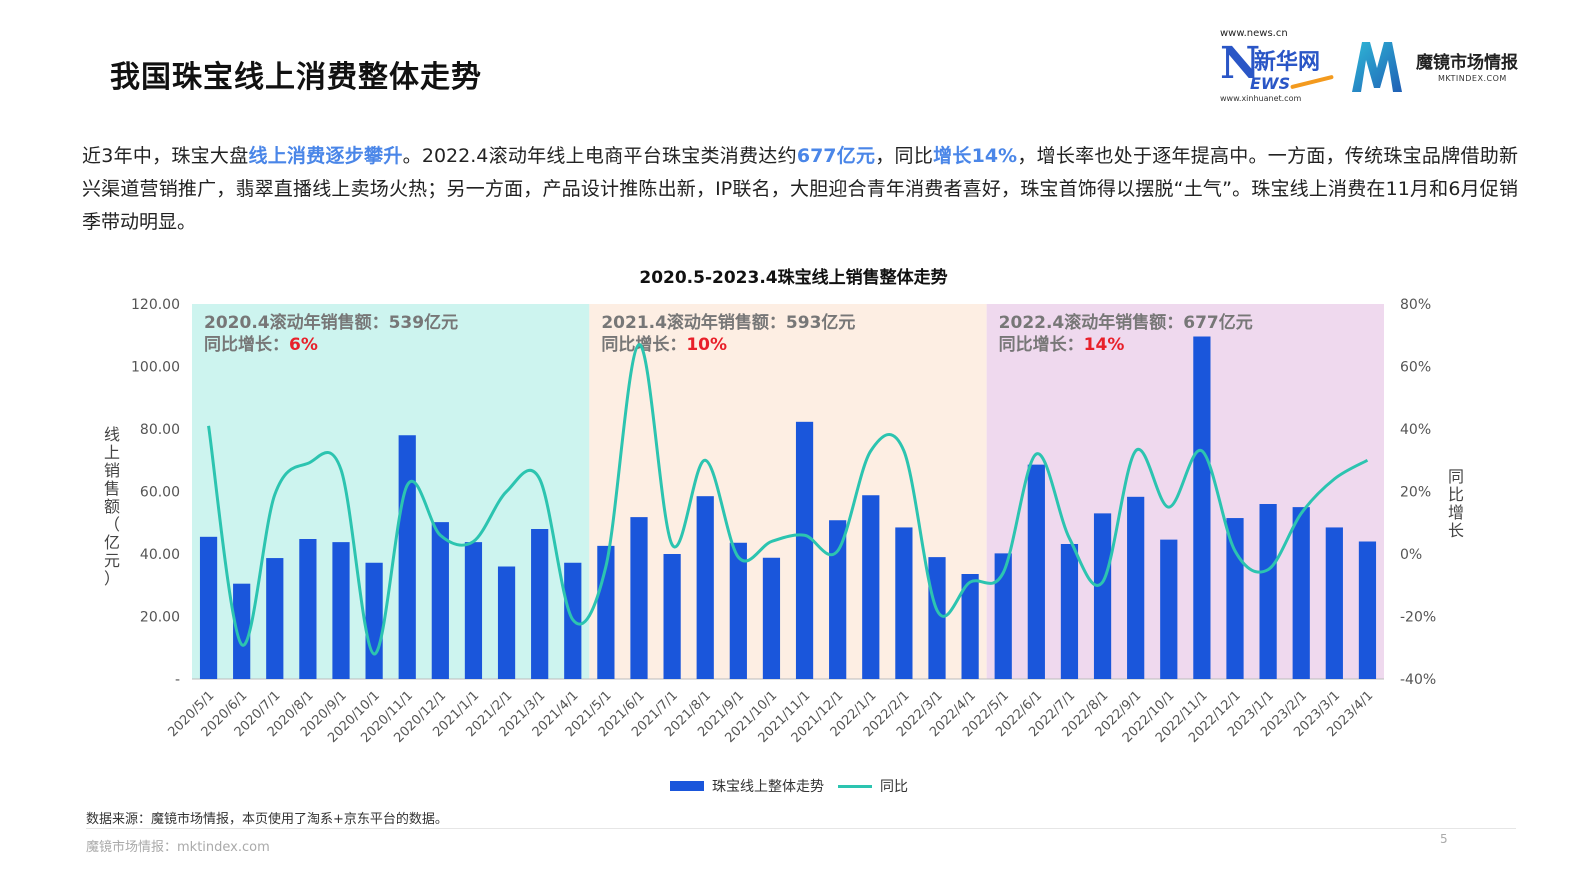 This screenshot has height=892, width=1587. I want to click on bar-2021/9/1, so click(738, 610).